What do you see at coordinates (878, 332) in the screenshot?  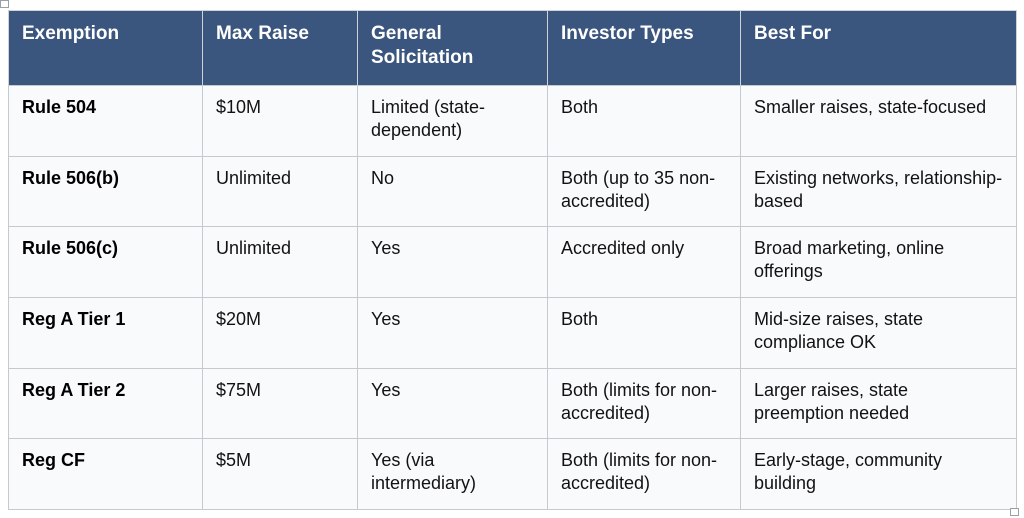 I see `cell-best-for: Mid-size raises, state compliance OK` at bounding box center [878, 332].